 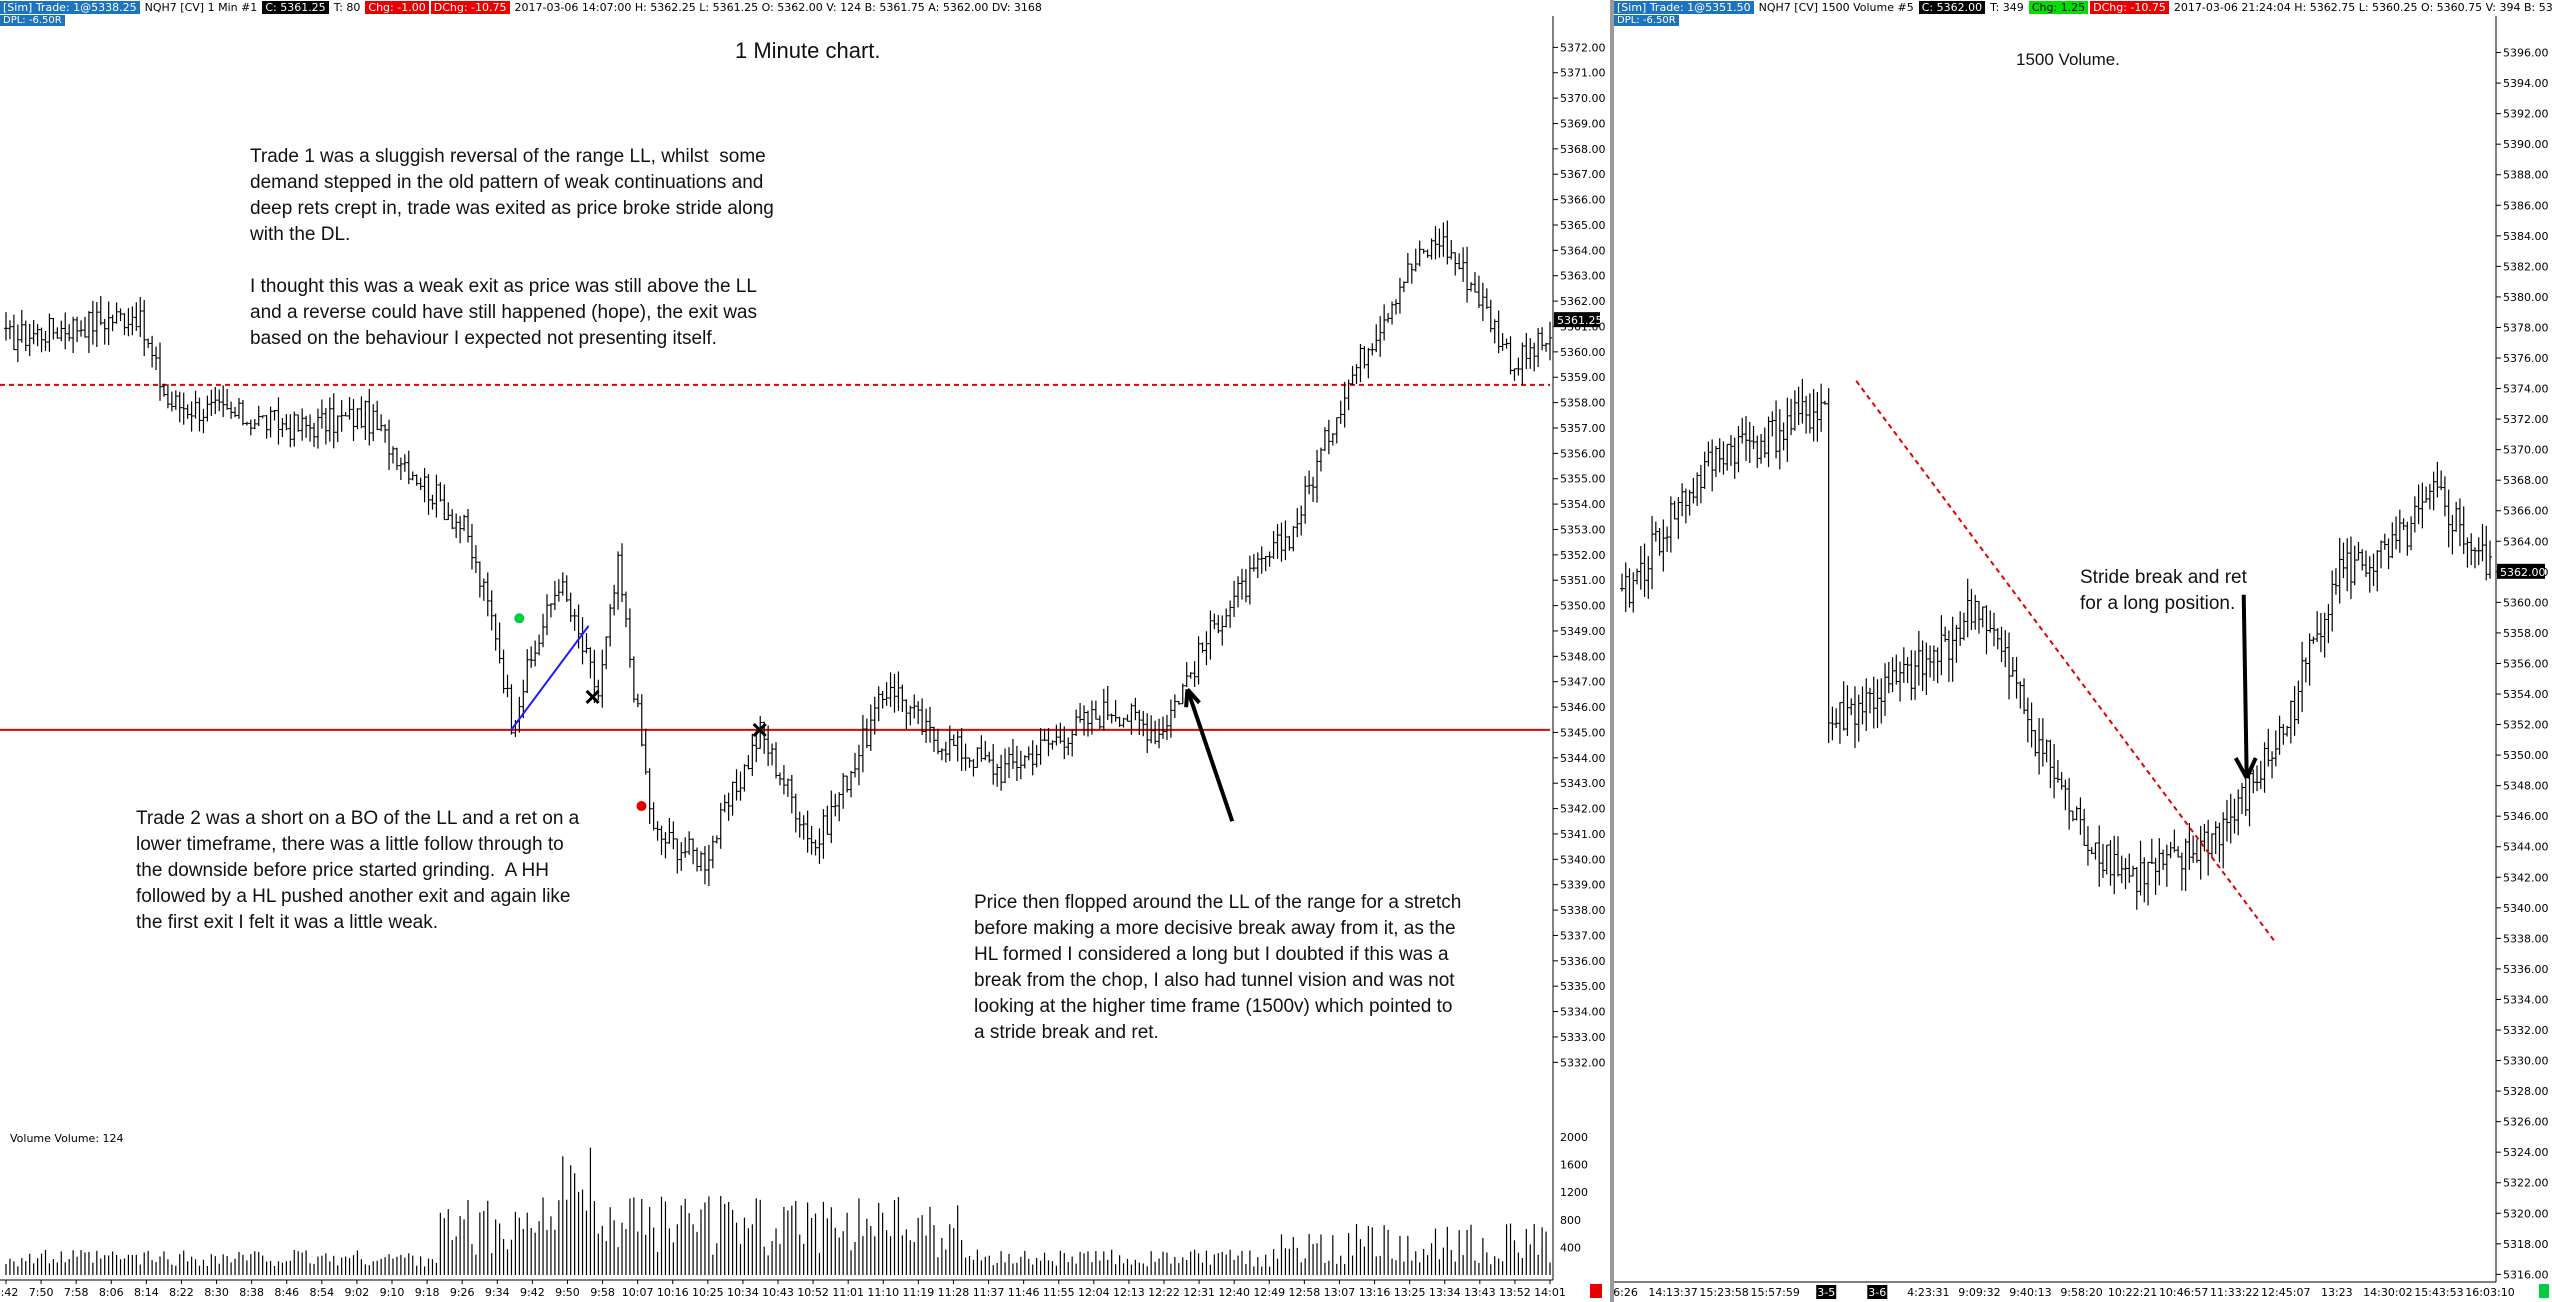 I want to click on x-tick-label: 11:28, so click(x=954, y=1292).